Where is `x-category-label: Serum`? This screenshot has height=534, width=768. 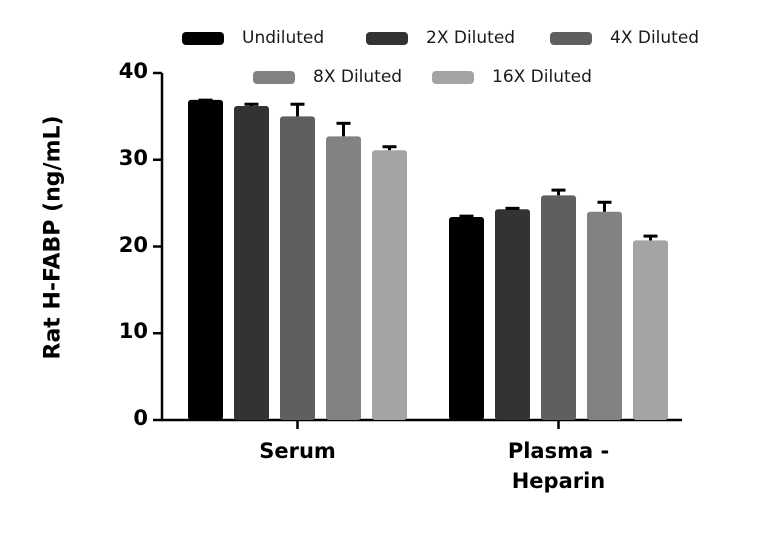
x-category-label: Serum is located at coordinates (297, 451).